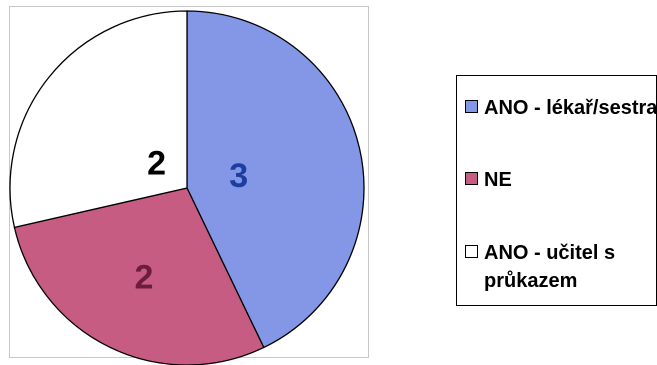 The height and width of the screenshot is (365, 657). Describe the element at coordinates (471, 106) in the screenshot. I see `legend-swatch-ano-lekar-sestra` at that location.